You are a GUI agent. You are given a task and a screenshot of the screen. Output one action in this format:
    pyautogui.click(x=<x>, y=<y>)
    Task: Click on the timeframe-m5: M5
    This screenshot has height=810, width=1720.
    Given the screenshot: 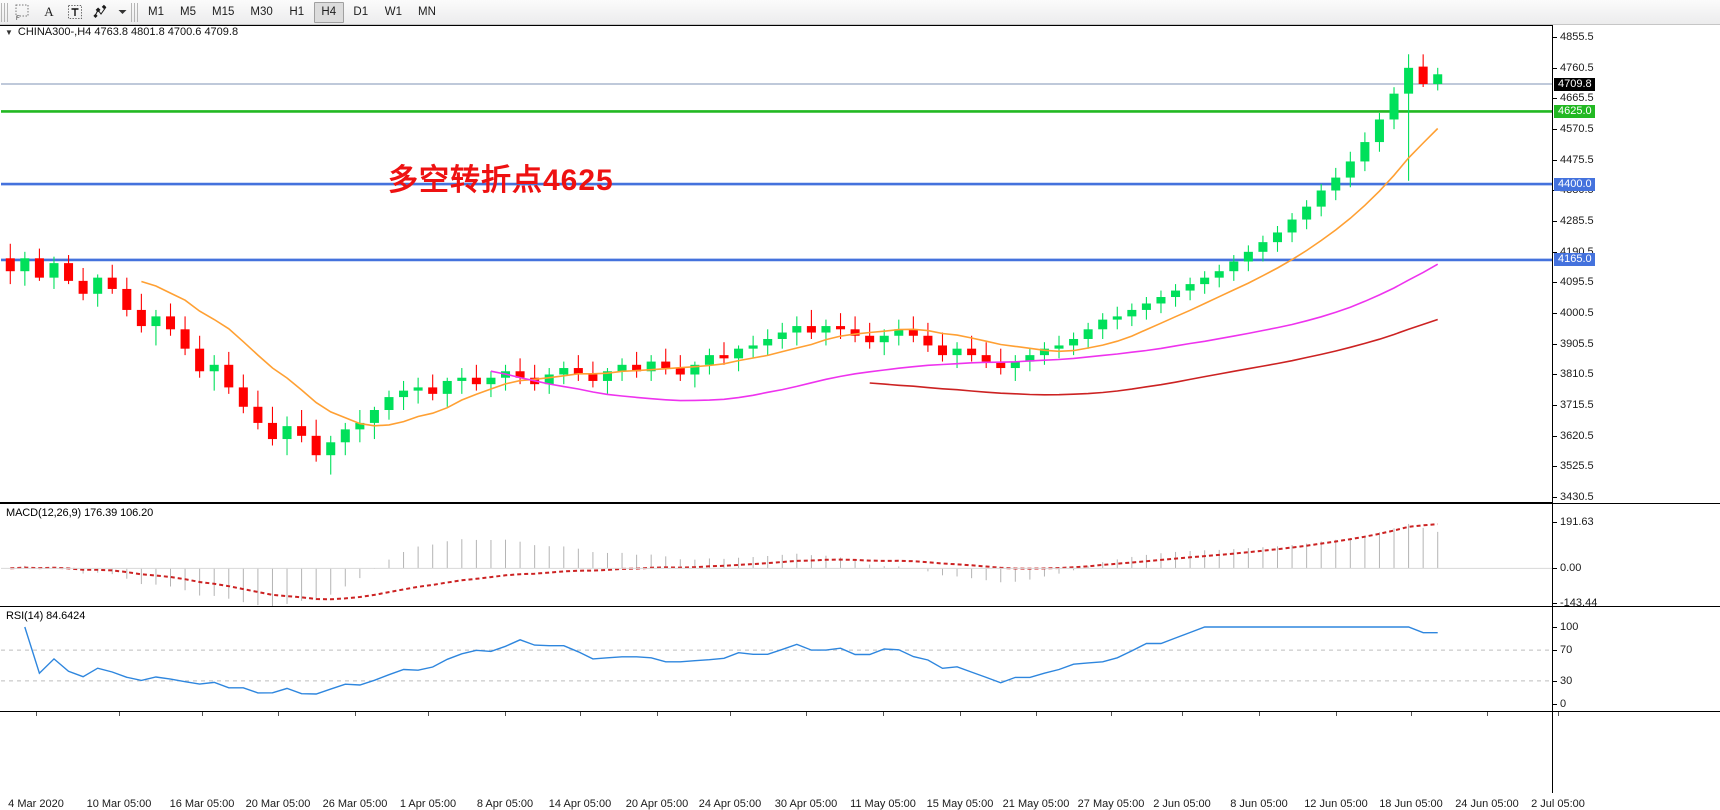 What is the action you would take?
    pyautogui.click(x=188, y=12)
    